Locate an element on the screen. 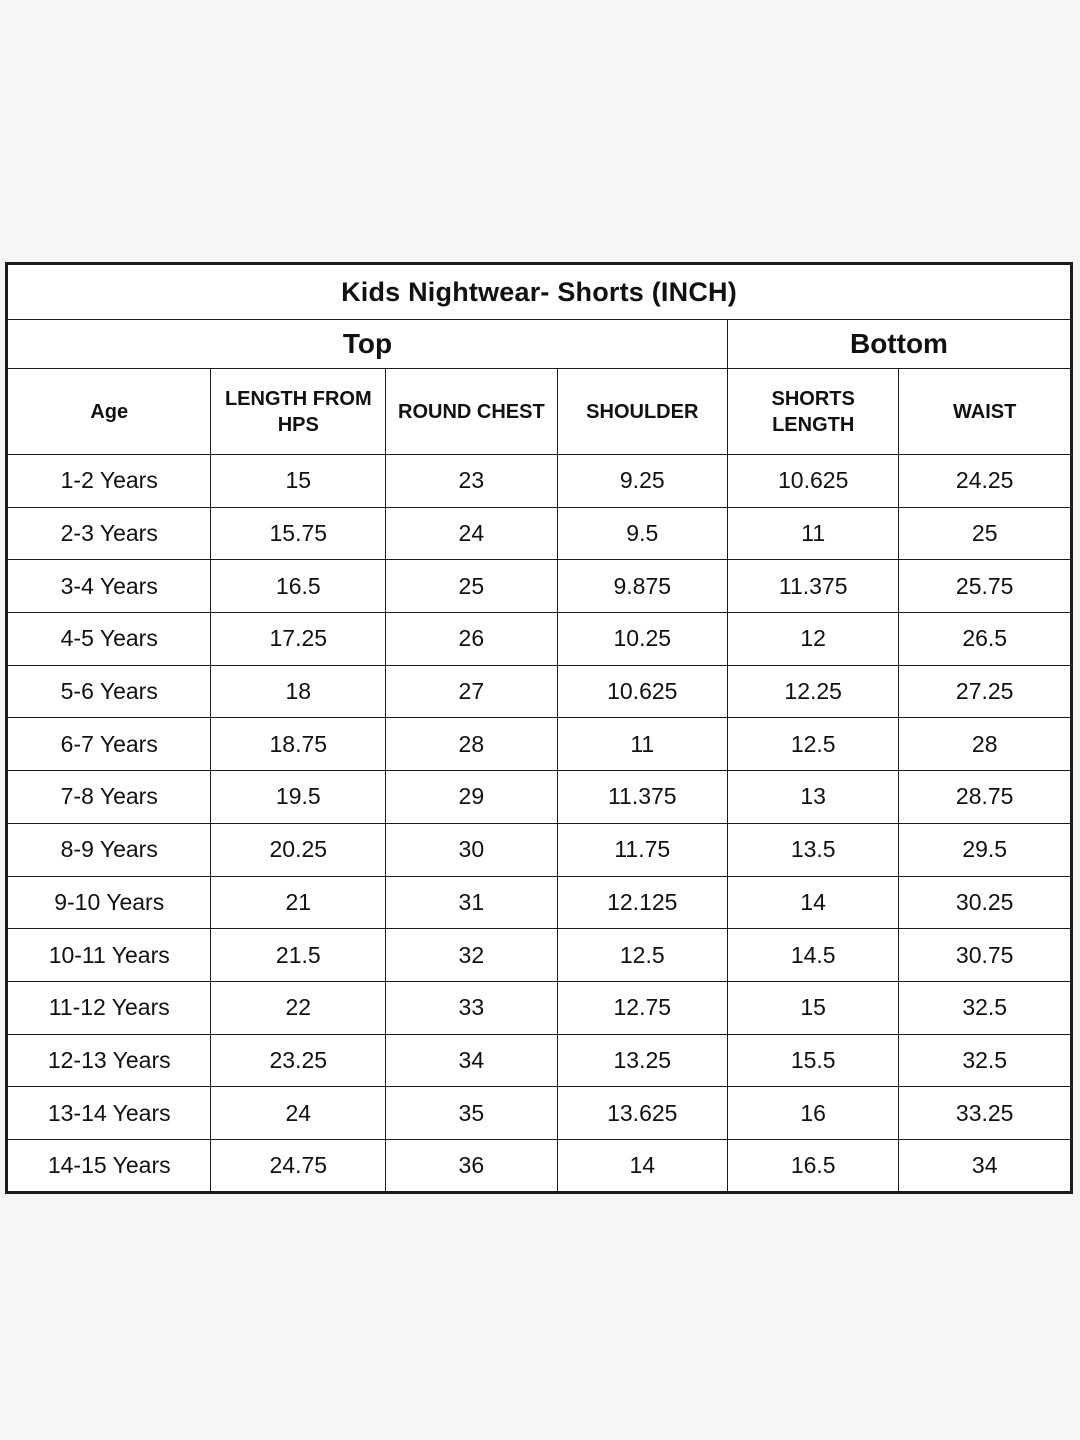 Image resolution: width=1080 pixels, height=1440 pixels. table-row: 4-5 Years 17.25 26 10.25 12 26.5 is located at coordinates (538, 639).